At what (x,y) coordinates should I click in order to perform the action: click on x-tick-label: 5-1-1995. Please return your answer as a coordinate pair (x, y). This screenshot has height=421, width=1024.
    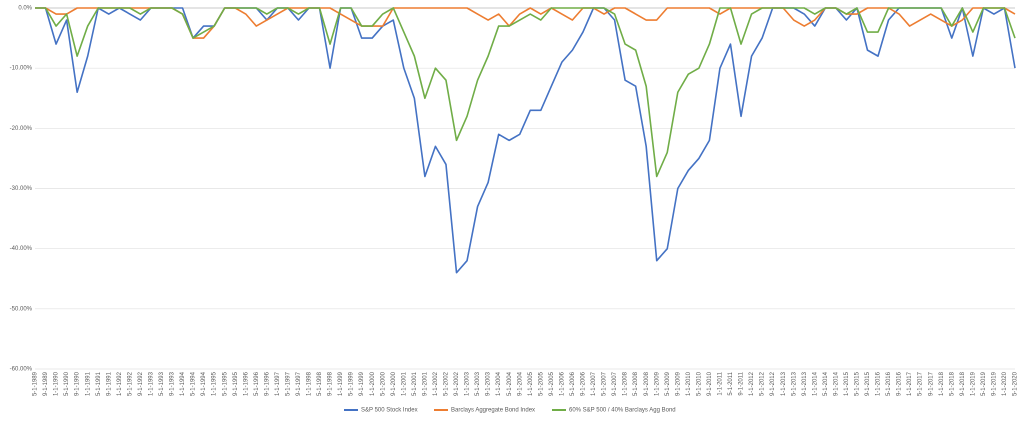
    Looking at the image, I should click on (225, 383).